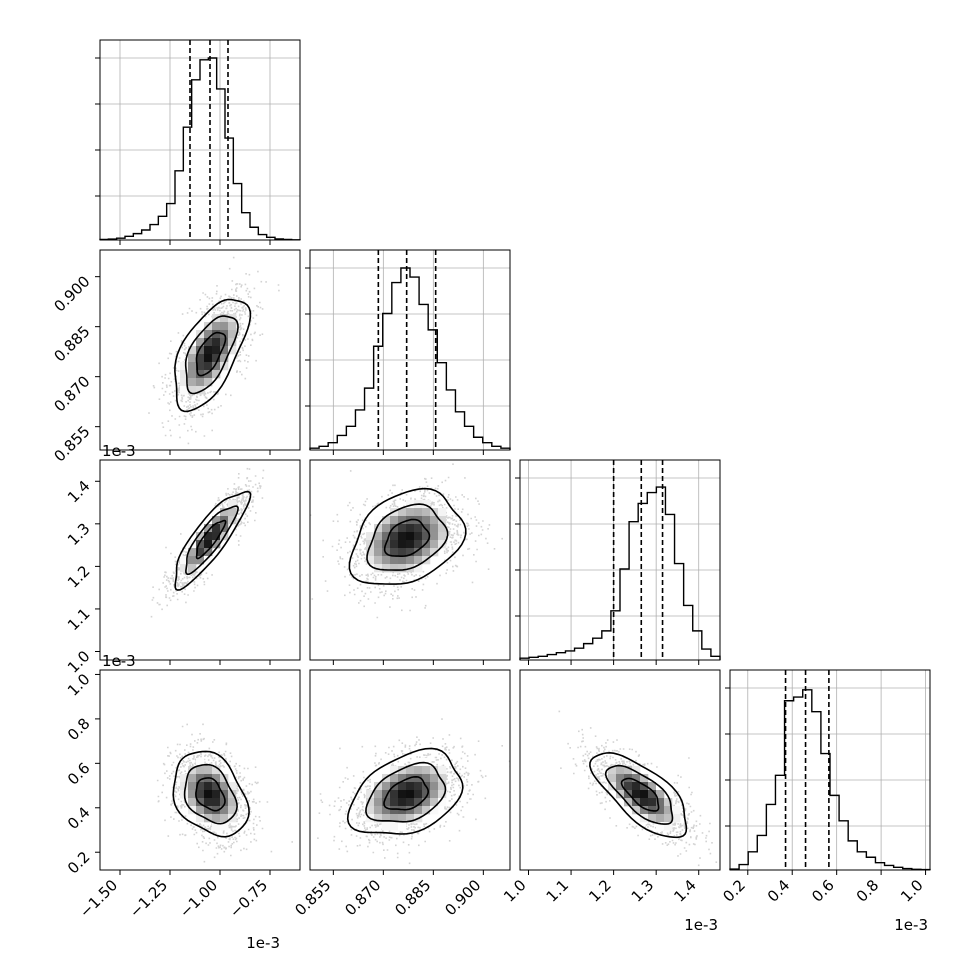 Image resolution: width=970 pixels, height=974 pixels. Describe the element at coordinates (71, 393) in the screenshot. I see `y-tick-label-1-1: 0.870` at that location.